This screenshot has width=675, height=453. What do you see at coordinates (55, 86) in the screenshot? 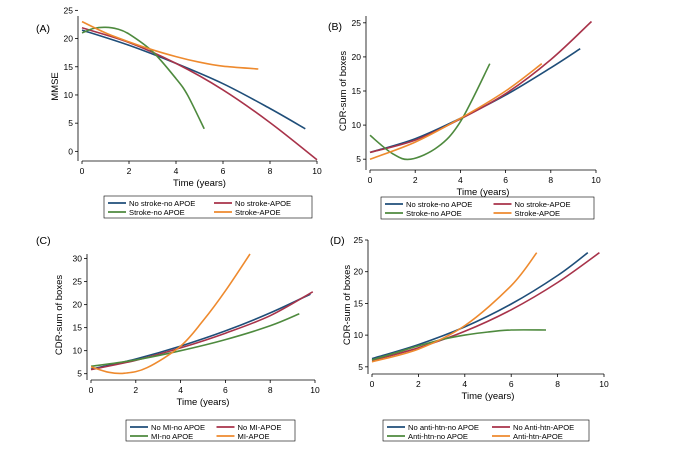
I see `y-axis-title: MMSE` at bounding box center [55, 86].